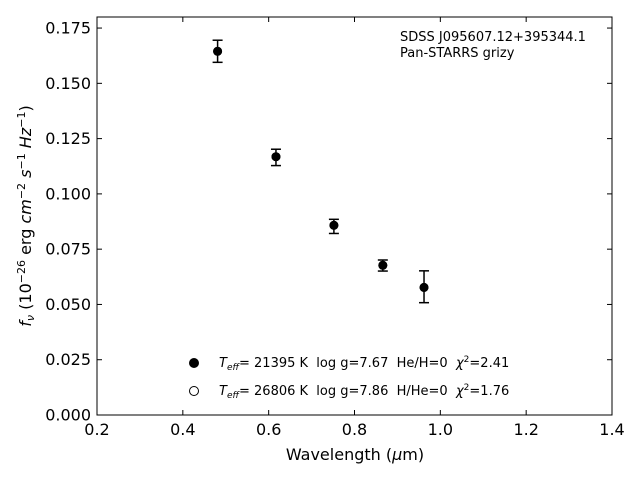 The height and width of the screenshot is (480, 640). Describe the element at coordinates (194, 391) in the screenshot. I see `legend-marker-open` at that location.